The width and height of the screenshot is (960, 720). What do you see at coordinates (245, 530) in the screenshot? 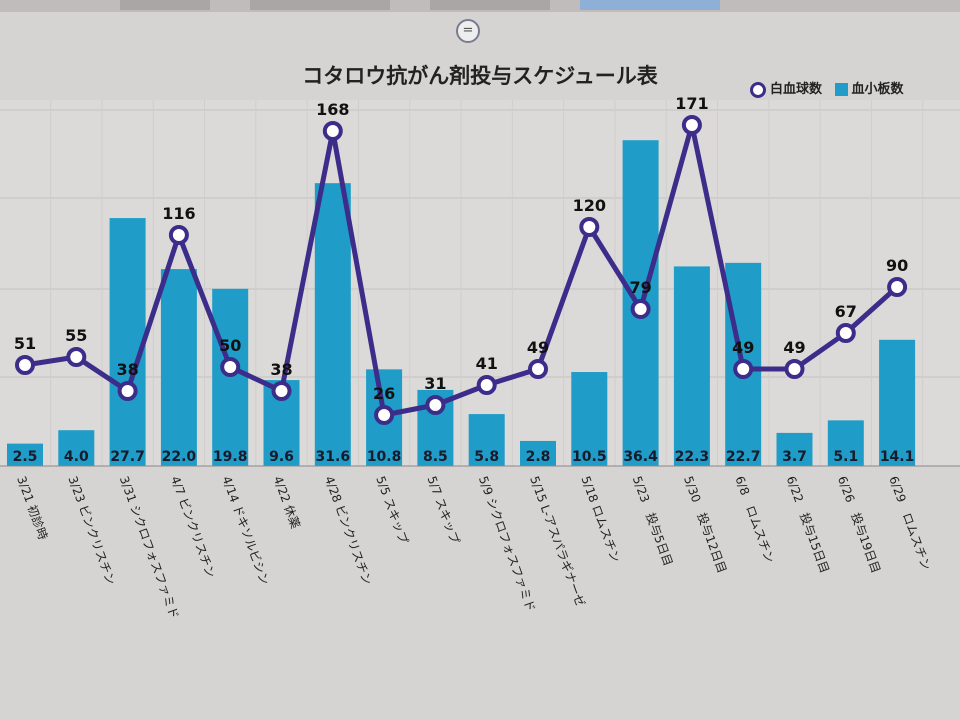
I see `x-tick-label: 4/14 ドキソルビシン` at bounding box center [245, 530].